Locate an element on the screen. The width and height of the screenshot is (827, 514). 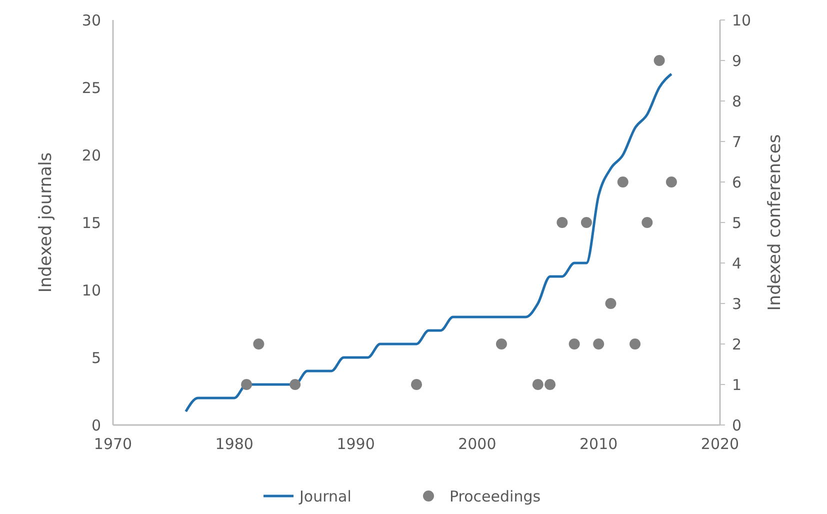
y2-tick-label: 3 is located at coordinates (737, 303).